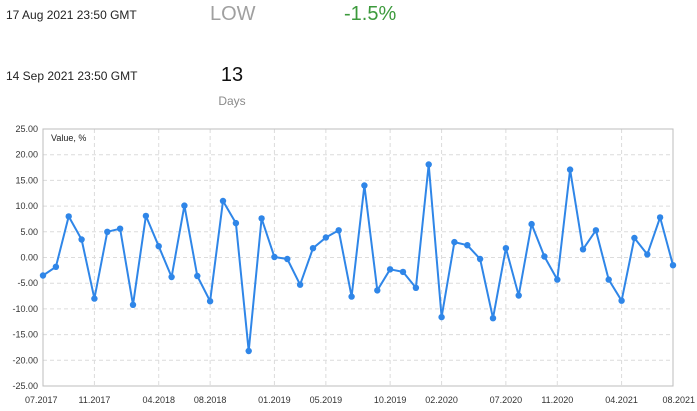 The height and width of the screenshot is (411, 697). What do you see at coordinates (29, 232) in the screenshot?
I see `y-tick-label: 5.00` at bounding box center [29, 232].